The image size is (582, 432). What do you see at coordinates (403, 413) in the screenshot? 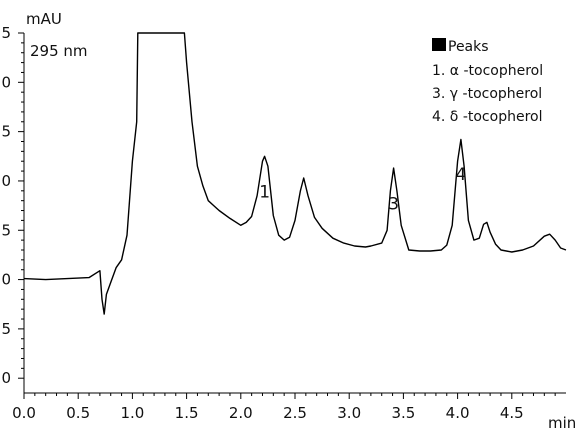
I see `x-tick-label: 3.5` at bounding box center [403, 413].